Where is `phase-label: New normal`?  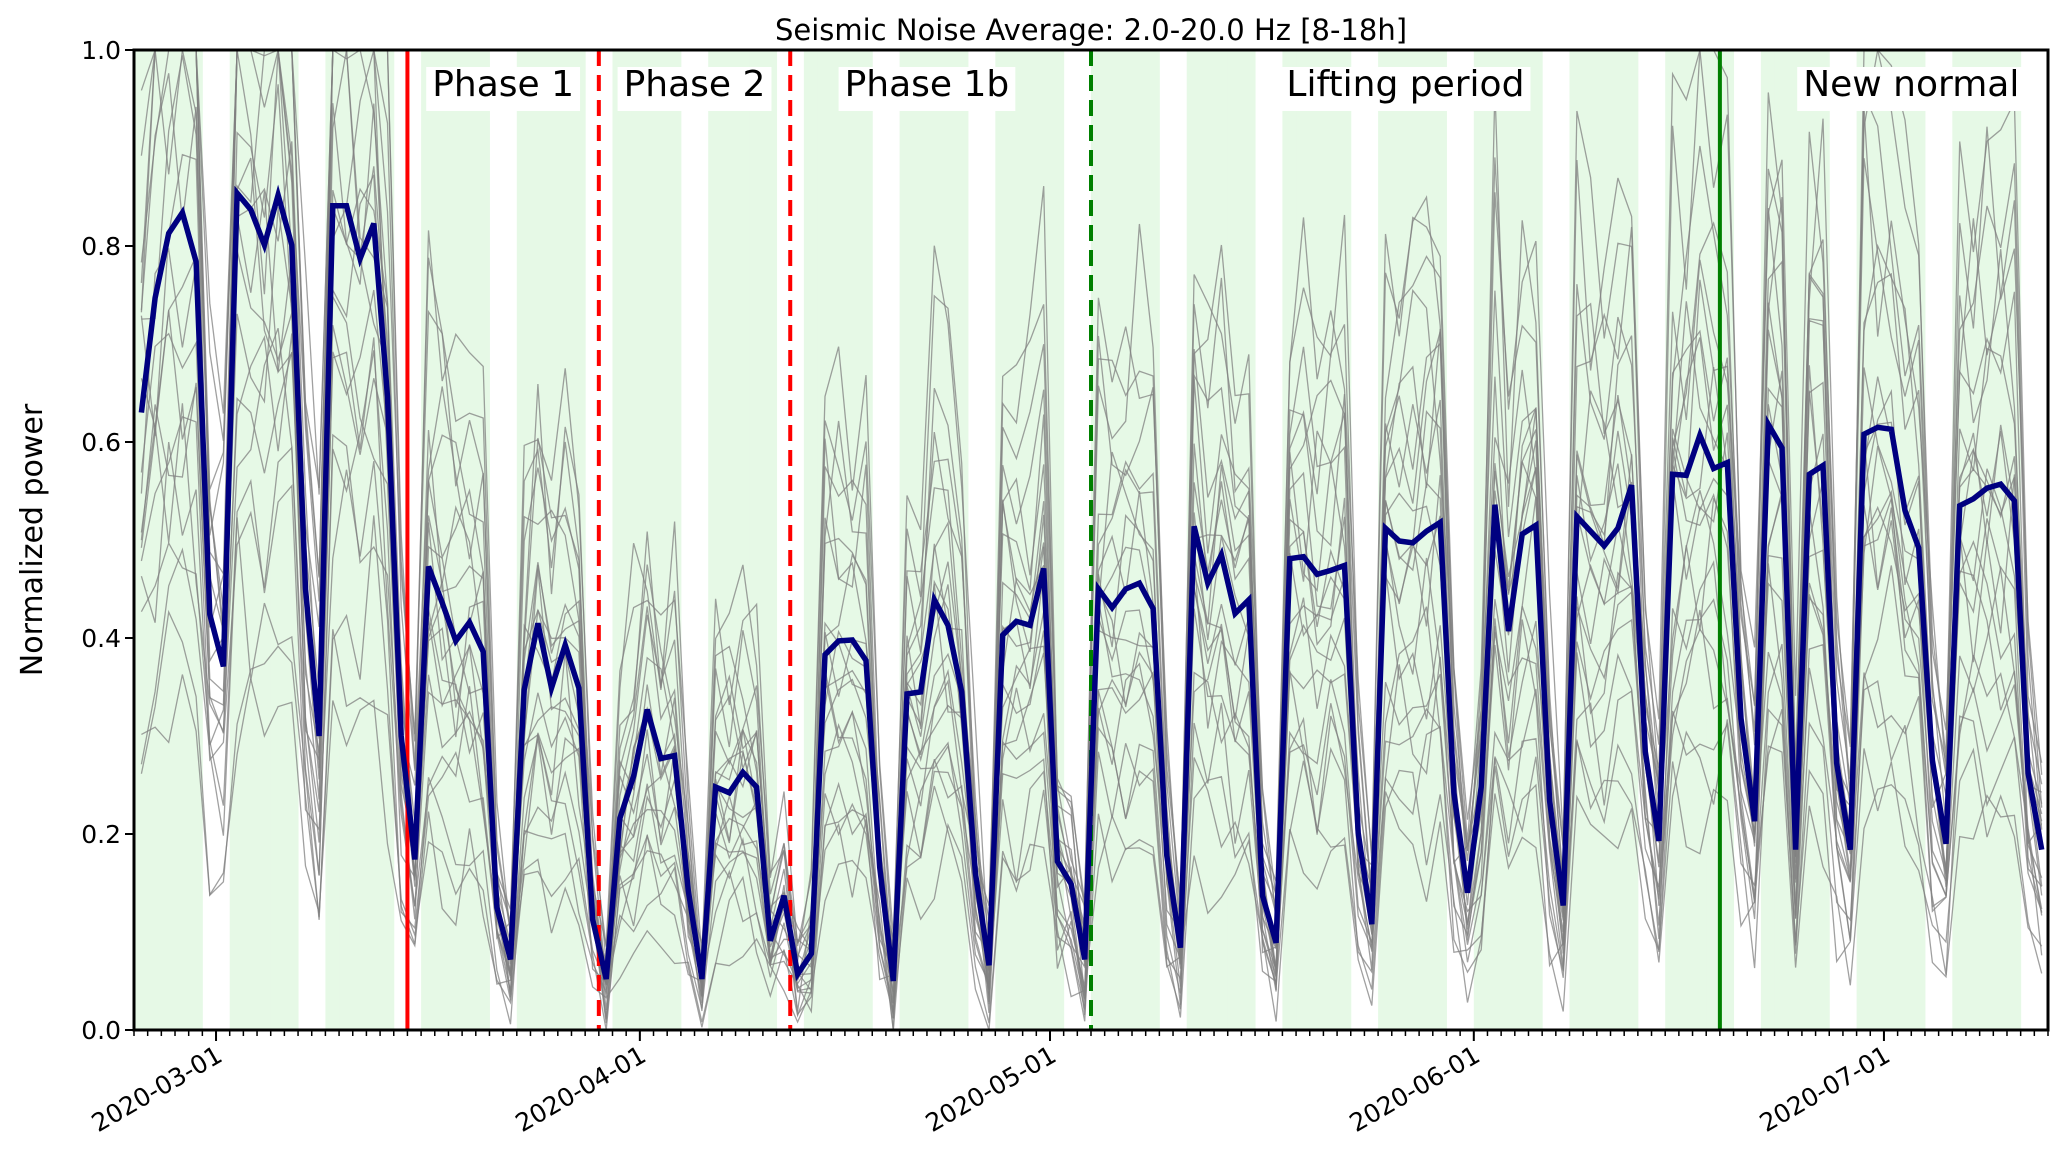 phase-label: New normal is located at coordinates (1911, 84).